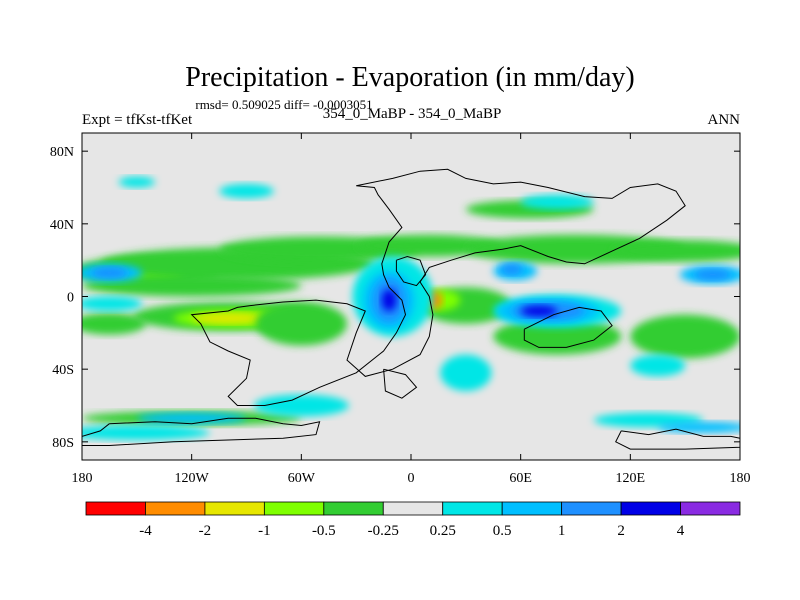 Image resolution: width=800 pixels, height=600 pixels. What do you see at coordinates (192, 478) in the screenshot?
I see `x-tick-label-1: 120W` at bounding box center [192, 478].